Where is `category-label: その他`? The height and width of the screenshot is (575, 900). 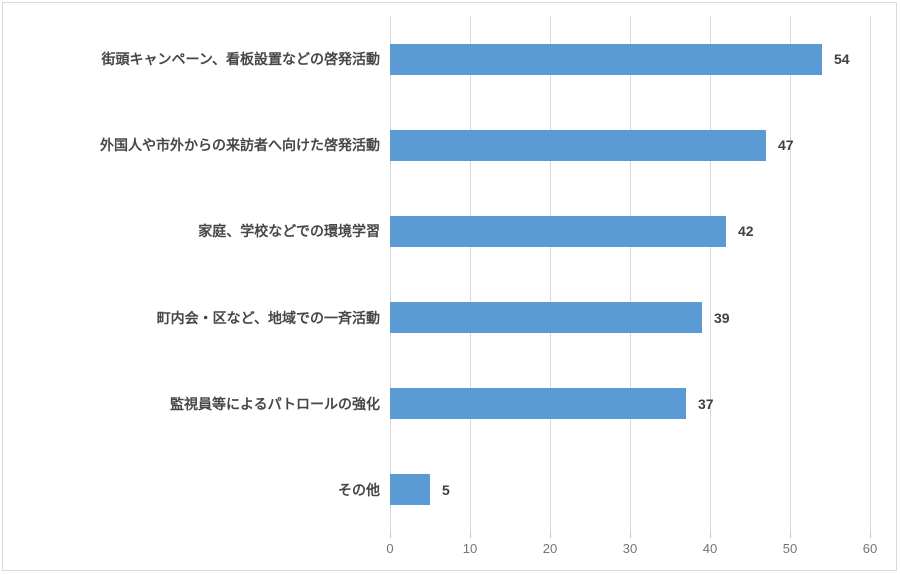
category-label: その他 is located at coordinates (359, 489).